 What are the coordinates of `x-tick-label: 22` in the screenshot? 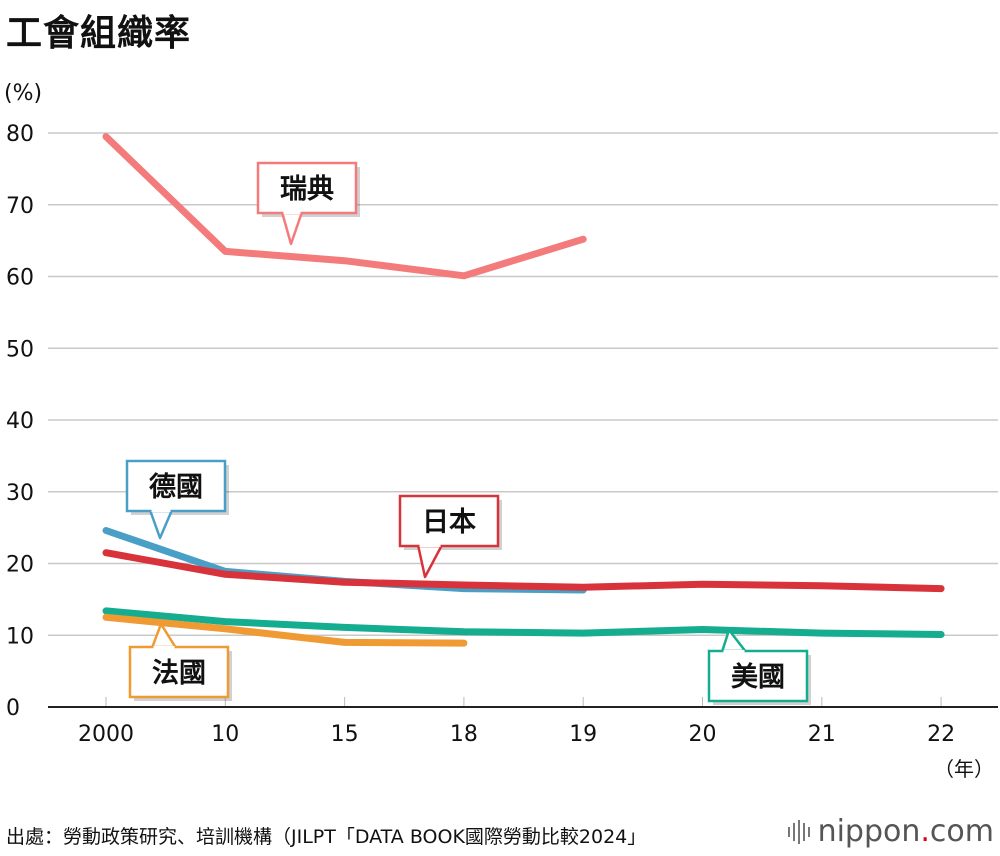 It's located at (941, 734).